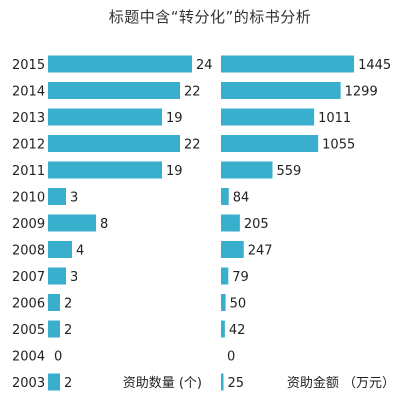  Describe the element at coordinates (260, 251) in the screenshot. I see `value-label: 247` at that location.